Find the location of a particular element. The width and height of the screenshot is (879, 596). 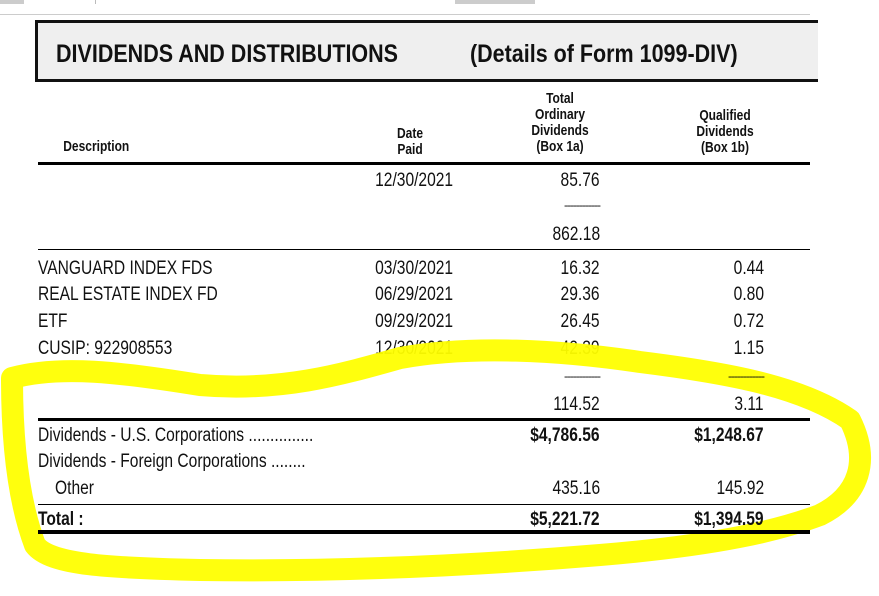

header-description: Description is located at coordinates (96, 146).